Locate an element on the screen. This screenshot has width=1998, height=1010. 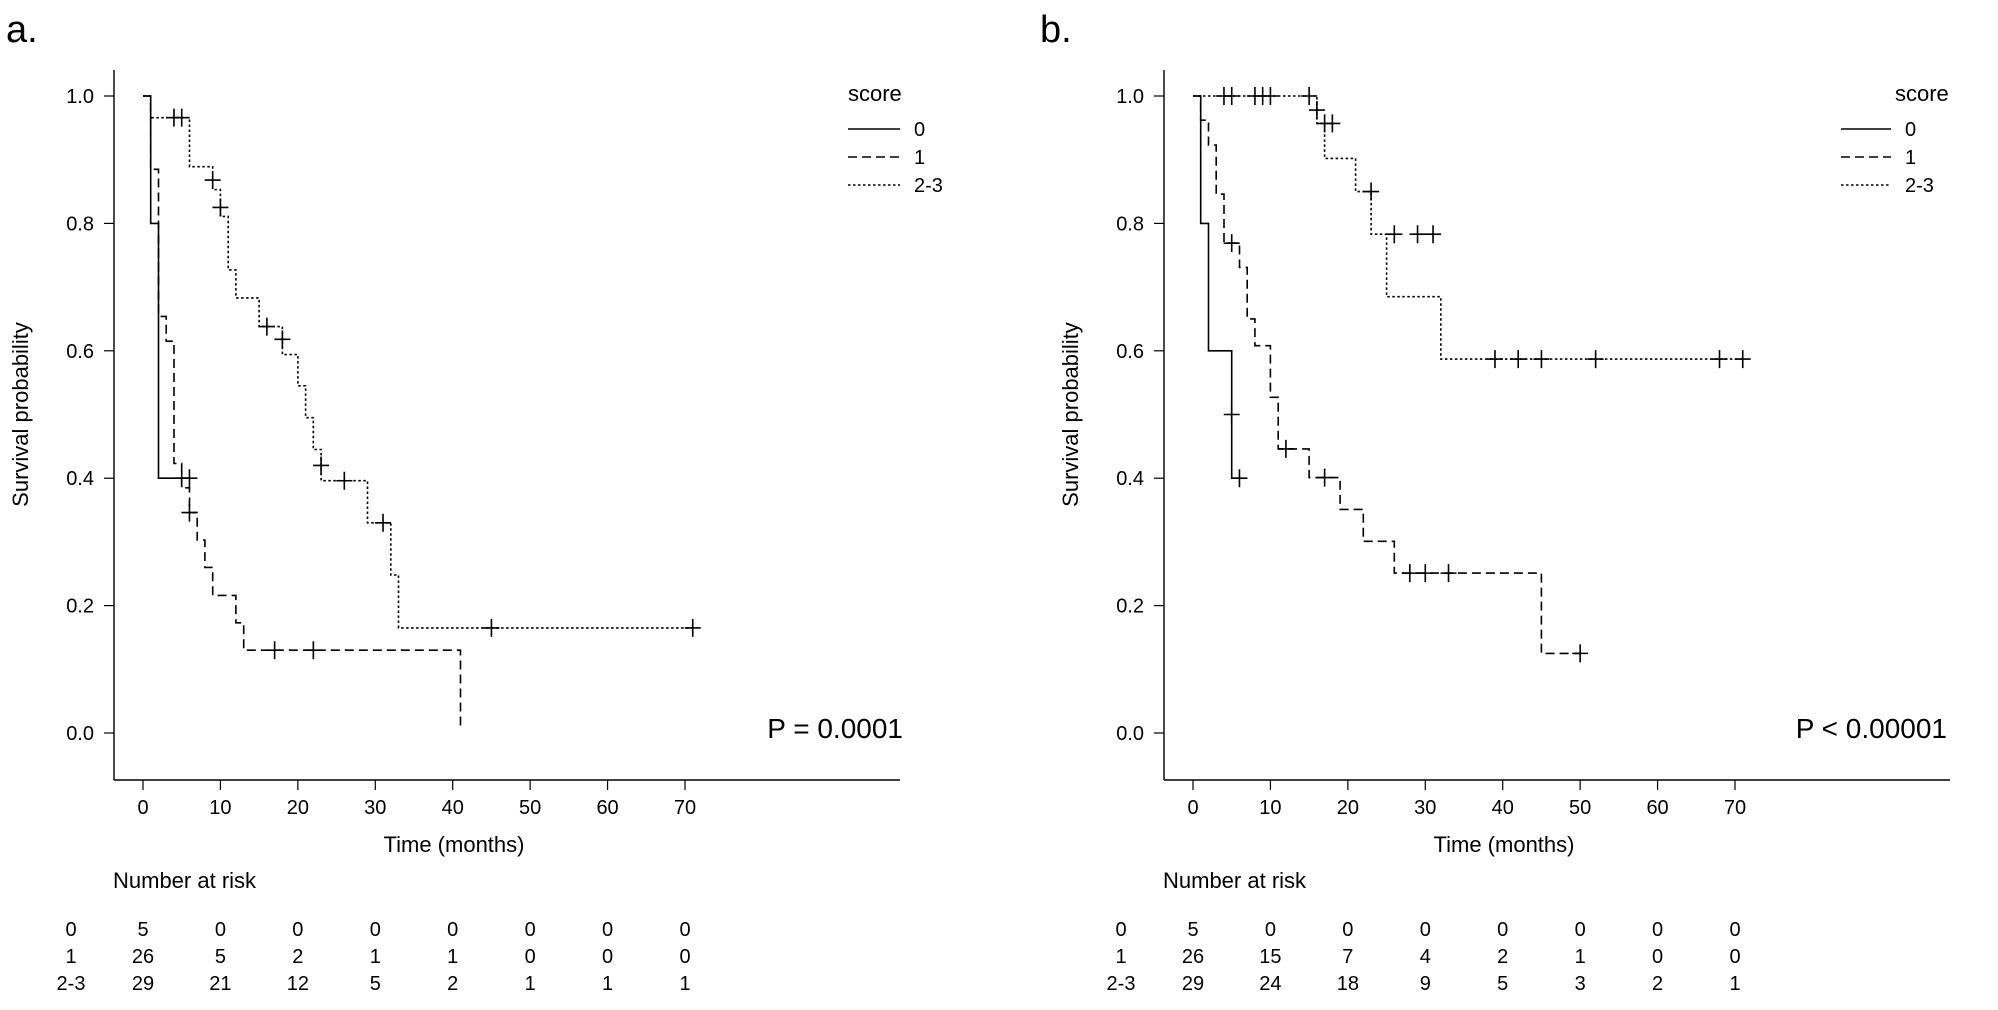
x-axis-title: Time (months) is located at coordinates (1504, 844).